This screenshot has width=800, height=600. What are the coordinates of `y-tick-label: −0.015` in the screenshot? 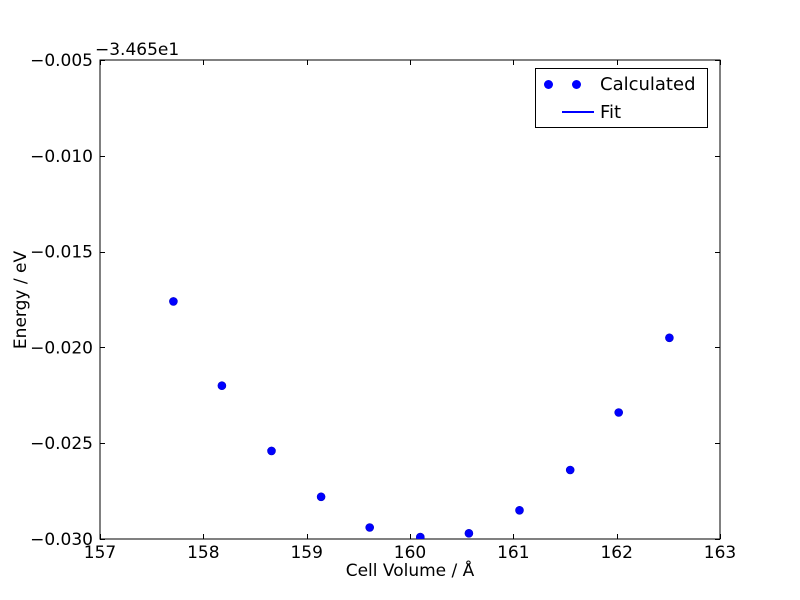 It's located at (61, 253).